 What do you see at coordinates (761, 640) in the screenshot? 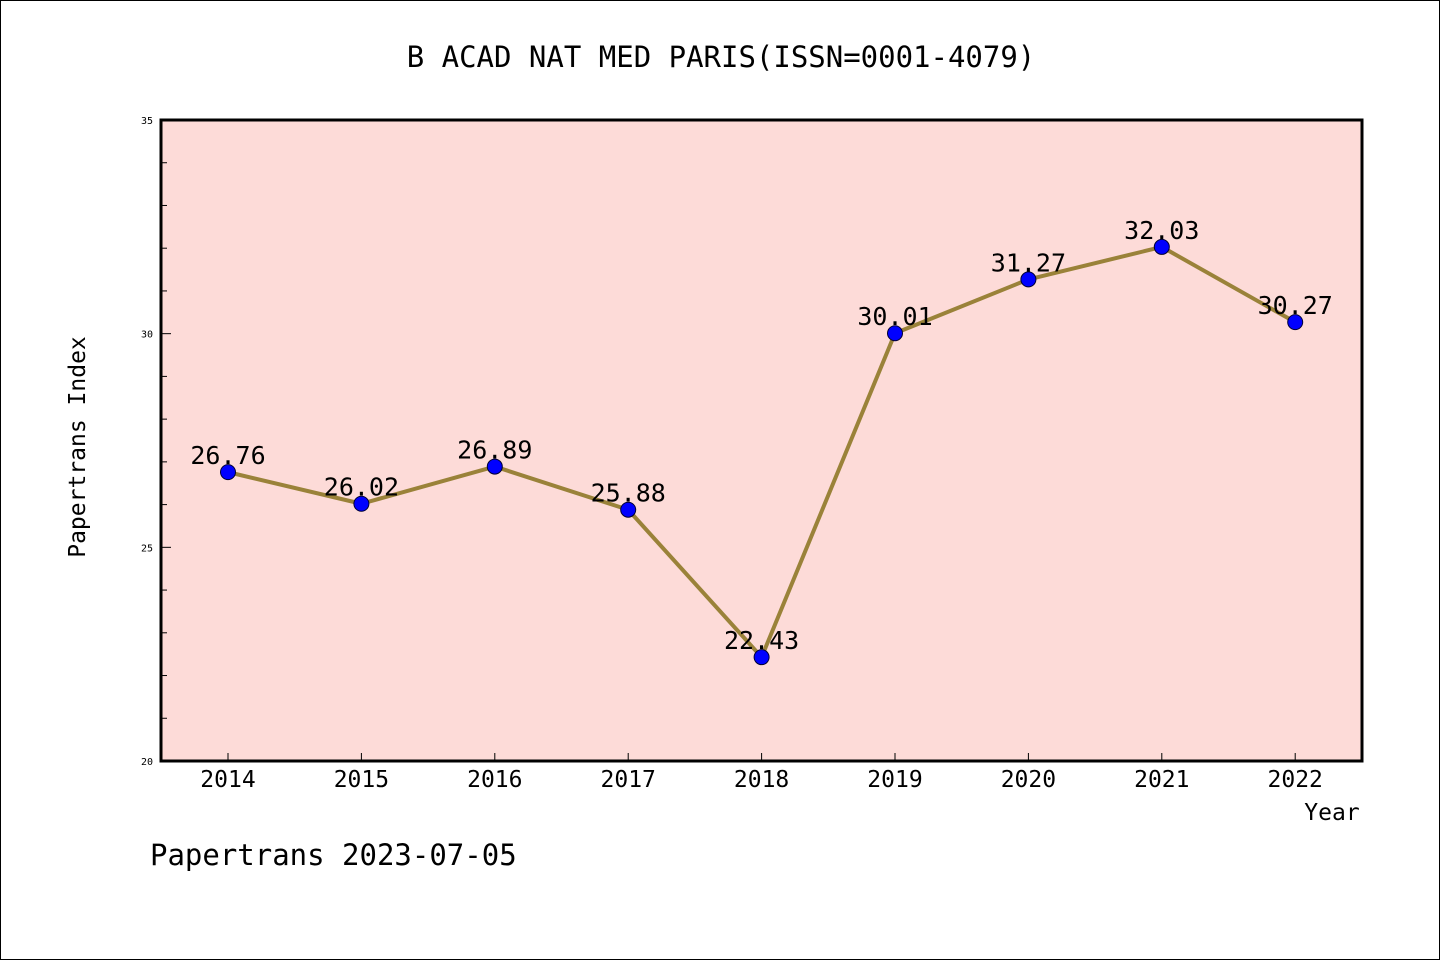
I see `data-label: 22.43` at bounding box center [761, 640].